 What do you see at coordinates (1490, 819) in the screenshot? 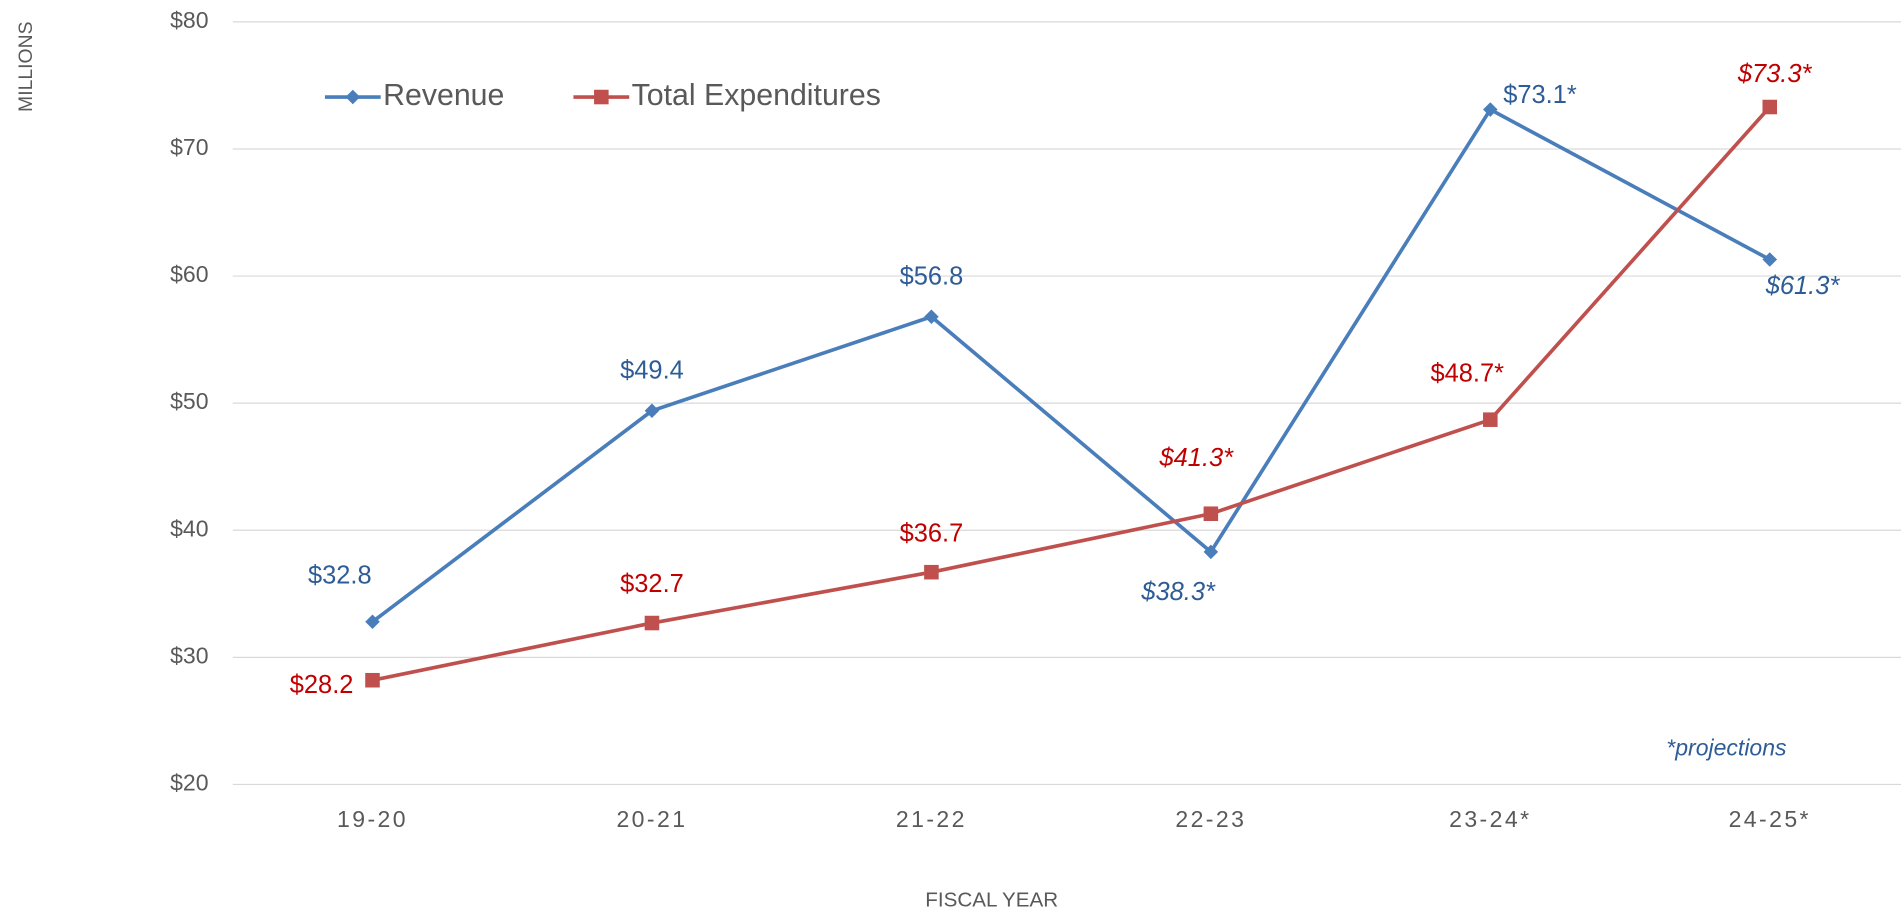
I see `x-tick-label: 23-24*` at bounding box center [1490, 819].